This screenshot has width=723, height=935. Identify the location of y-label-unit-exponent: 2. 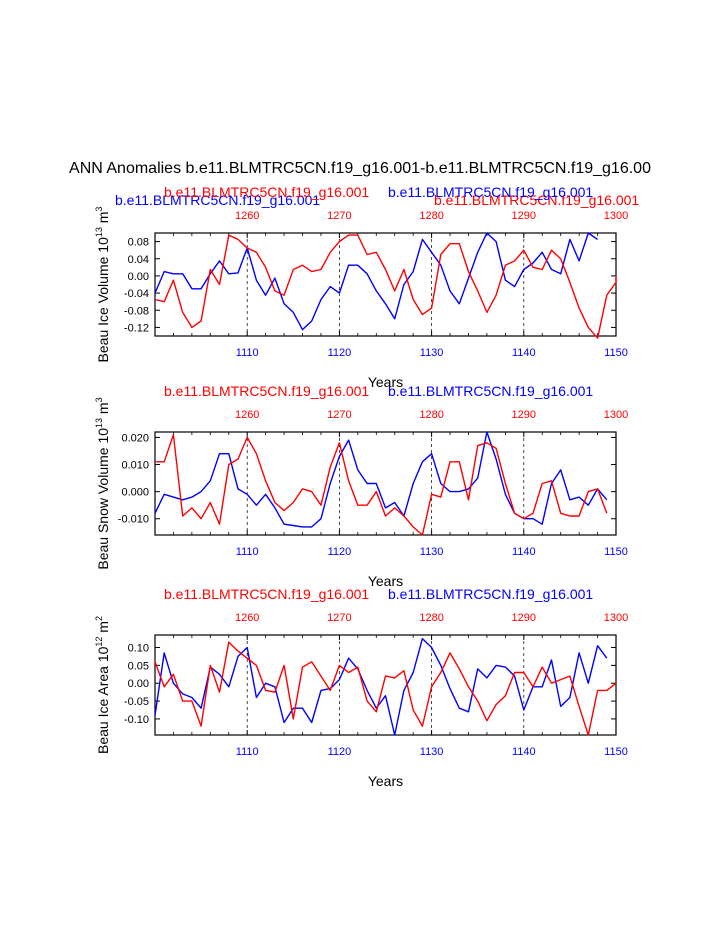
(99, 618).